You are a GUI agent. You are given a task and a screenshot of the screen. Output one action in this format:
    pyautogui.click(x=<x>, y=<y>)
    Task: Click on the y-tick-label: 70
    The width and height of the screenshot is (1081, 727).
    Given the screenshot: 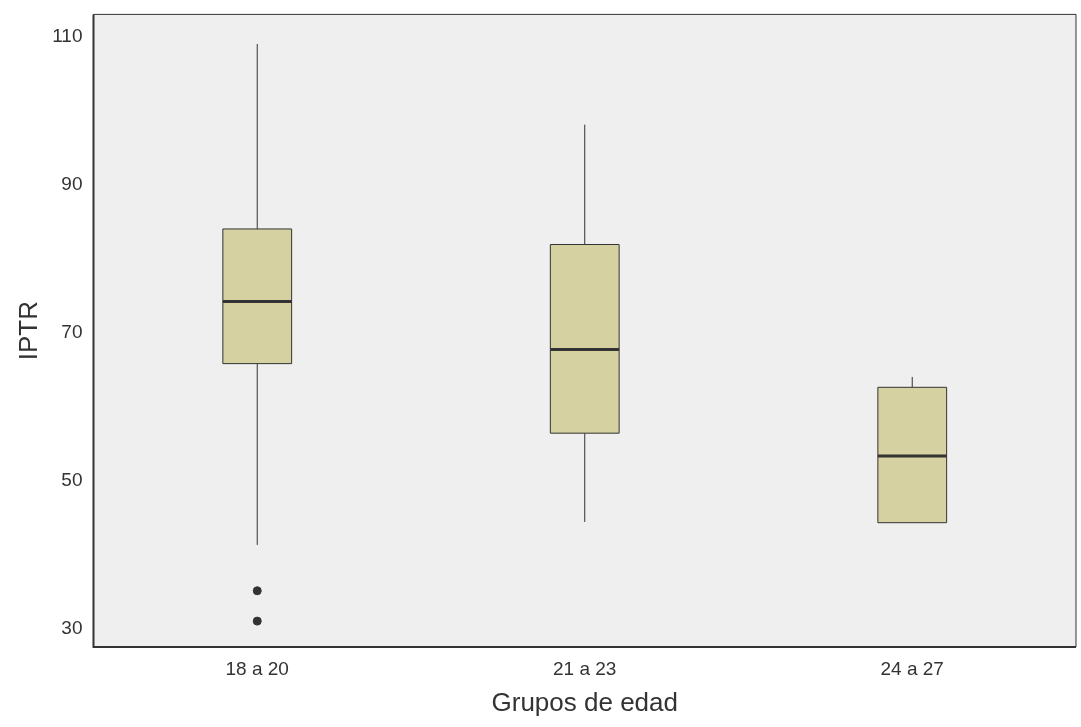 What is the action you would take?
    pyautogui.click(x=72, y=331)
    